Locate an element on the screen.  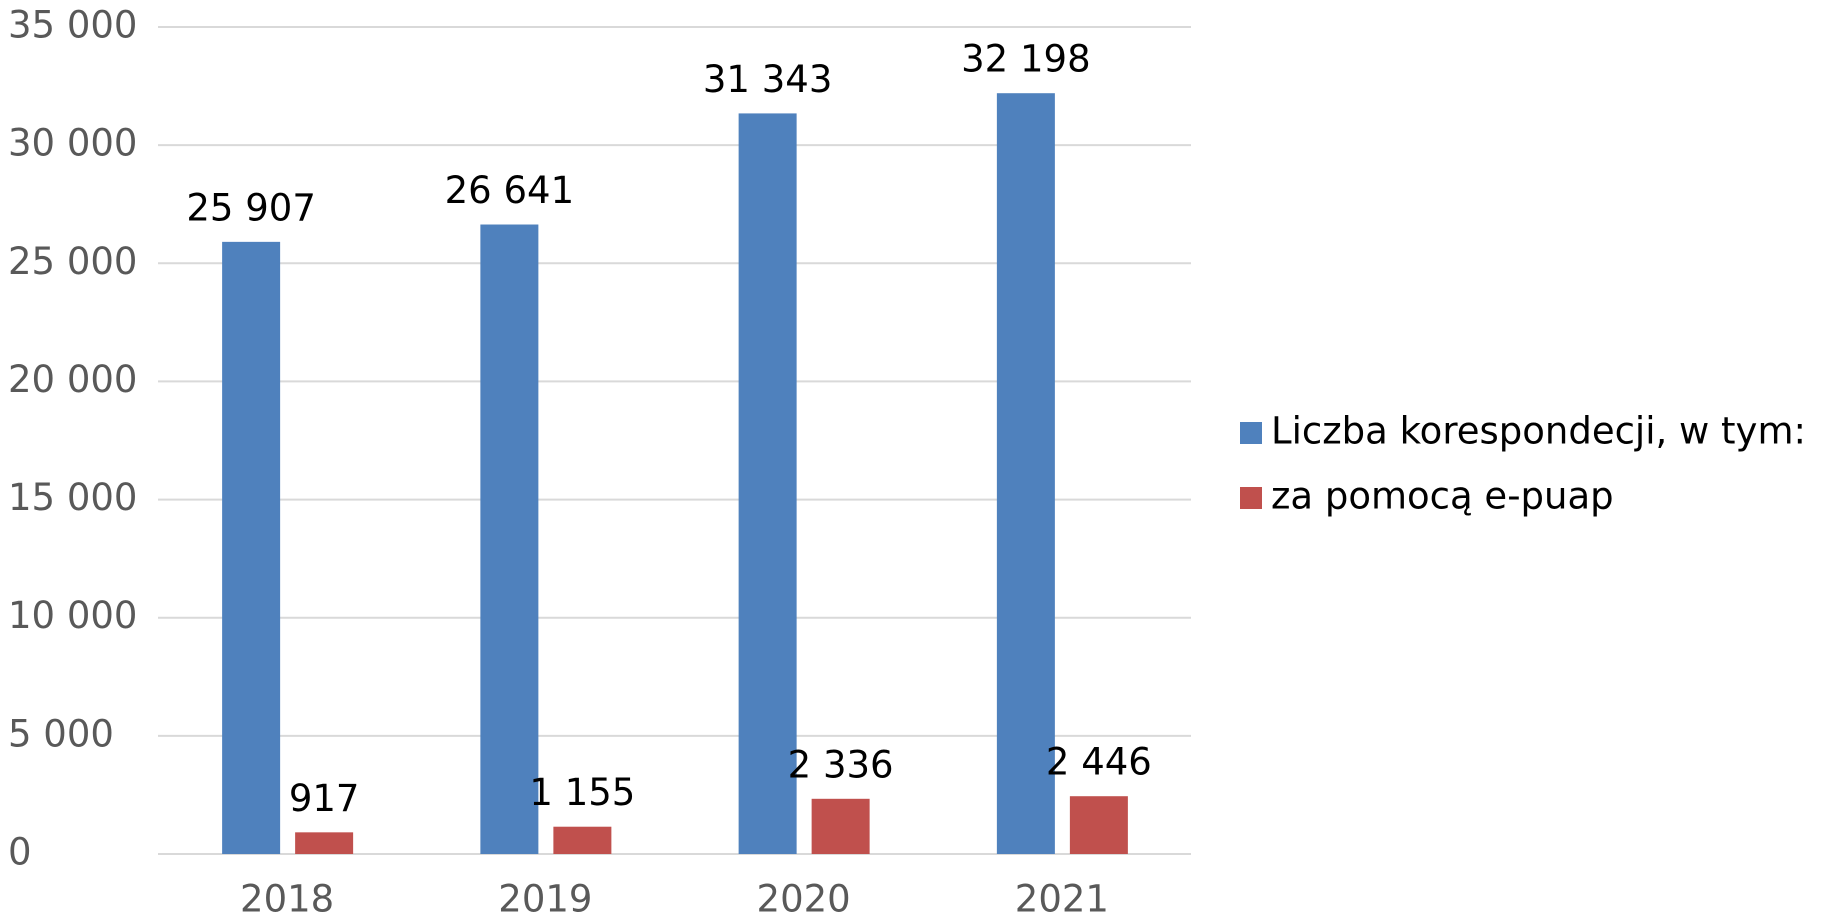
x-tick-label: 2020 is located at coordinates (804, 897).